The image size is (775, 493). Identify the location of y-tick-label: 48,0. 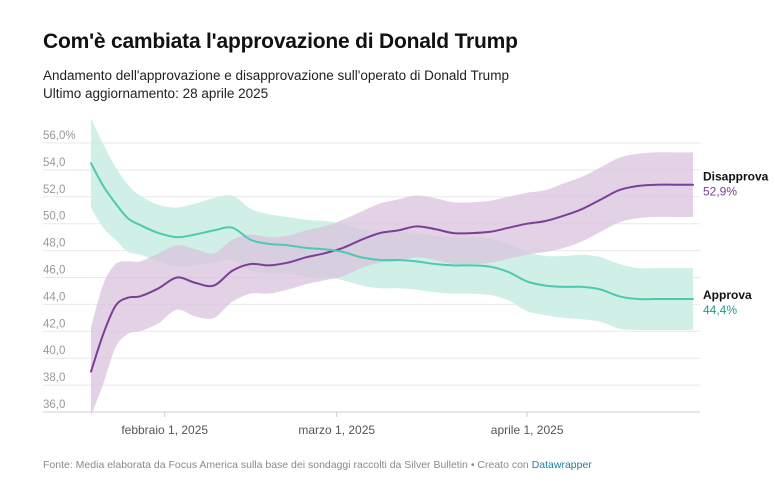
(54, 244).